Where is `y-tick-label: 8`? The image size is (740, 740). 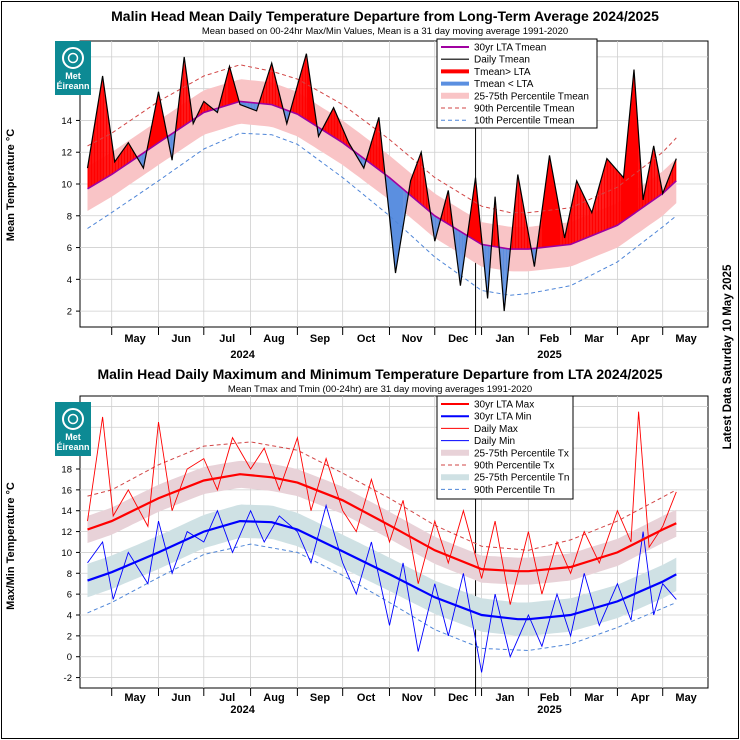 y-tick-label: 8 is located at coordinates (69, 574).